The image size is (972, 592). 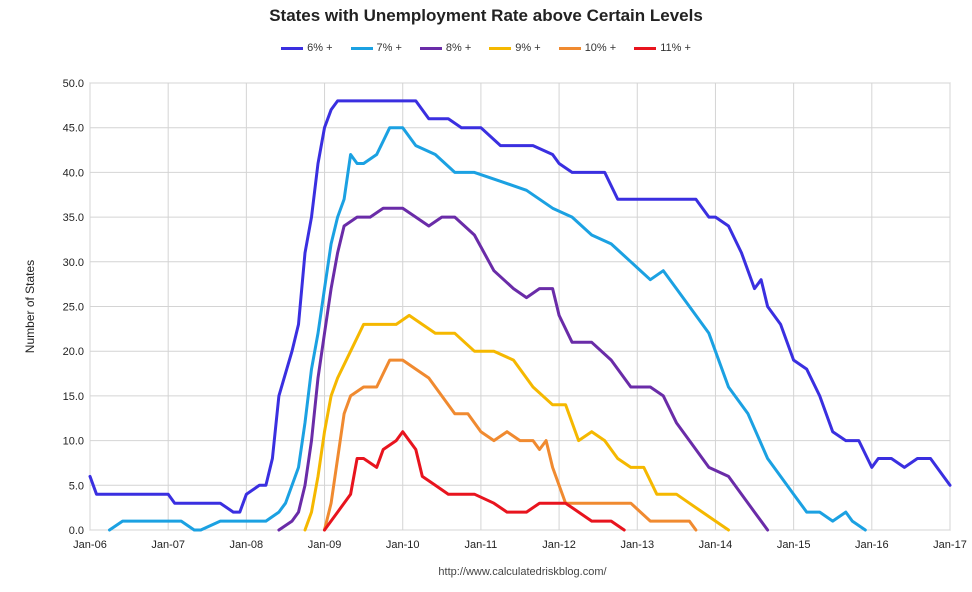 I want to click on legend-label: 7% +, so click(x=389, y=48).